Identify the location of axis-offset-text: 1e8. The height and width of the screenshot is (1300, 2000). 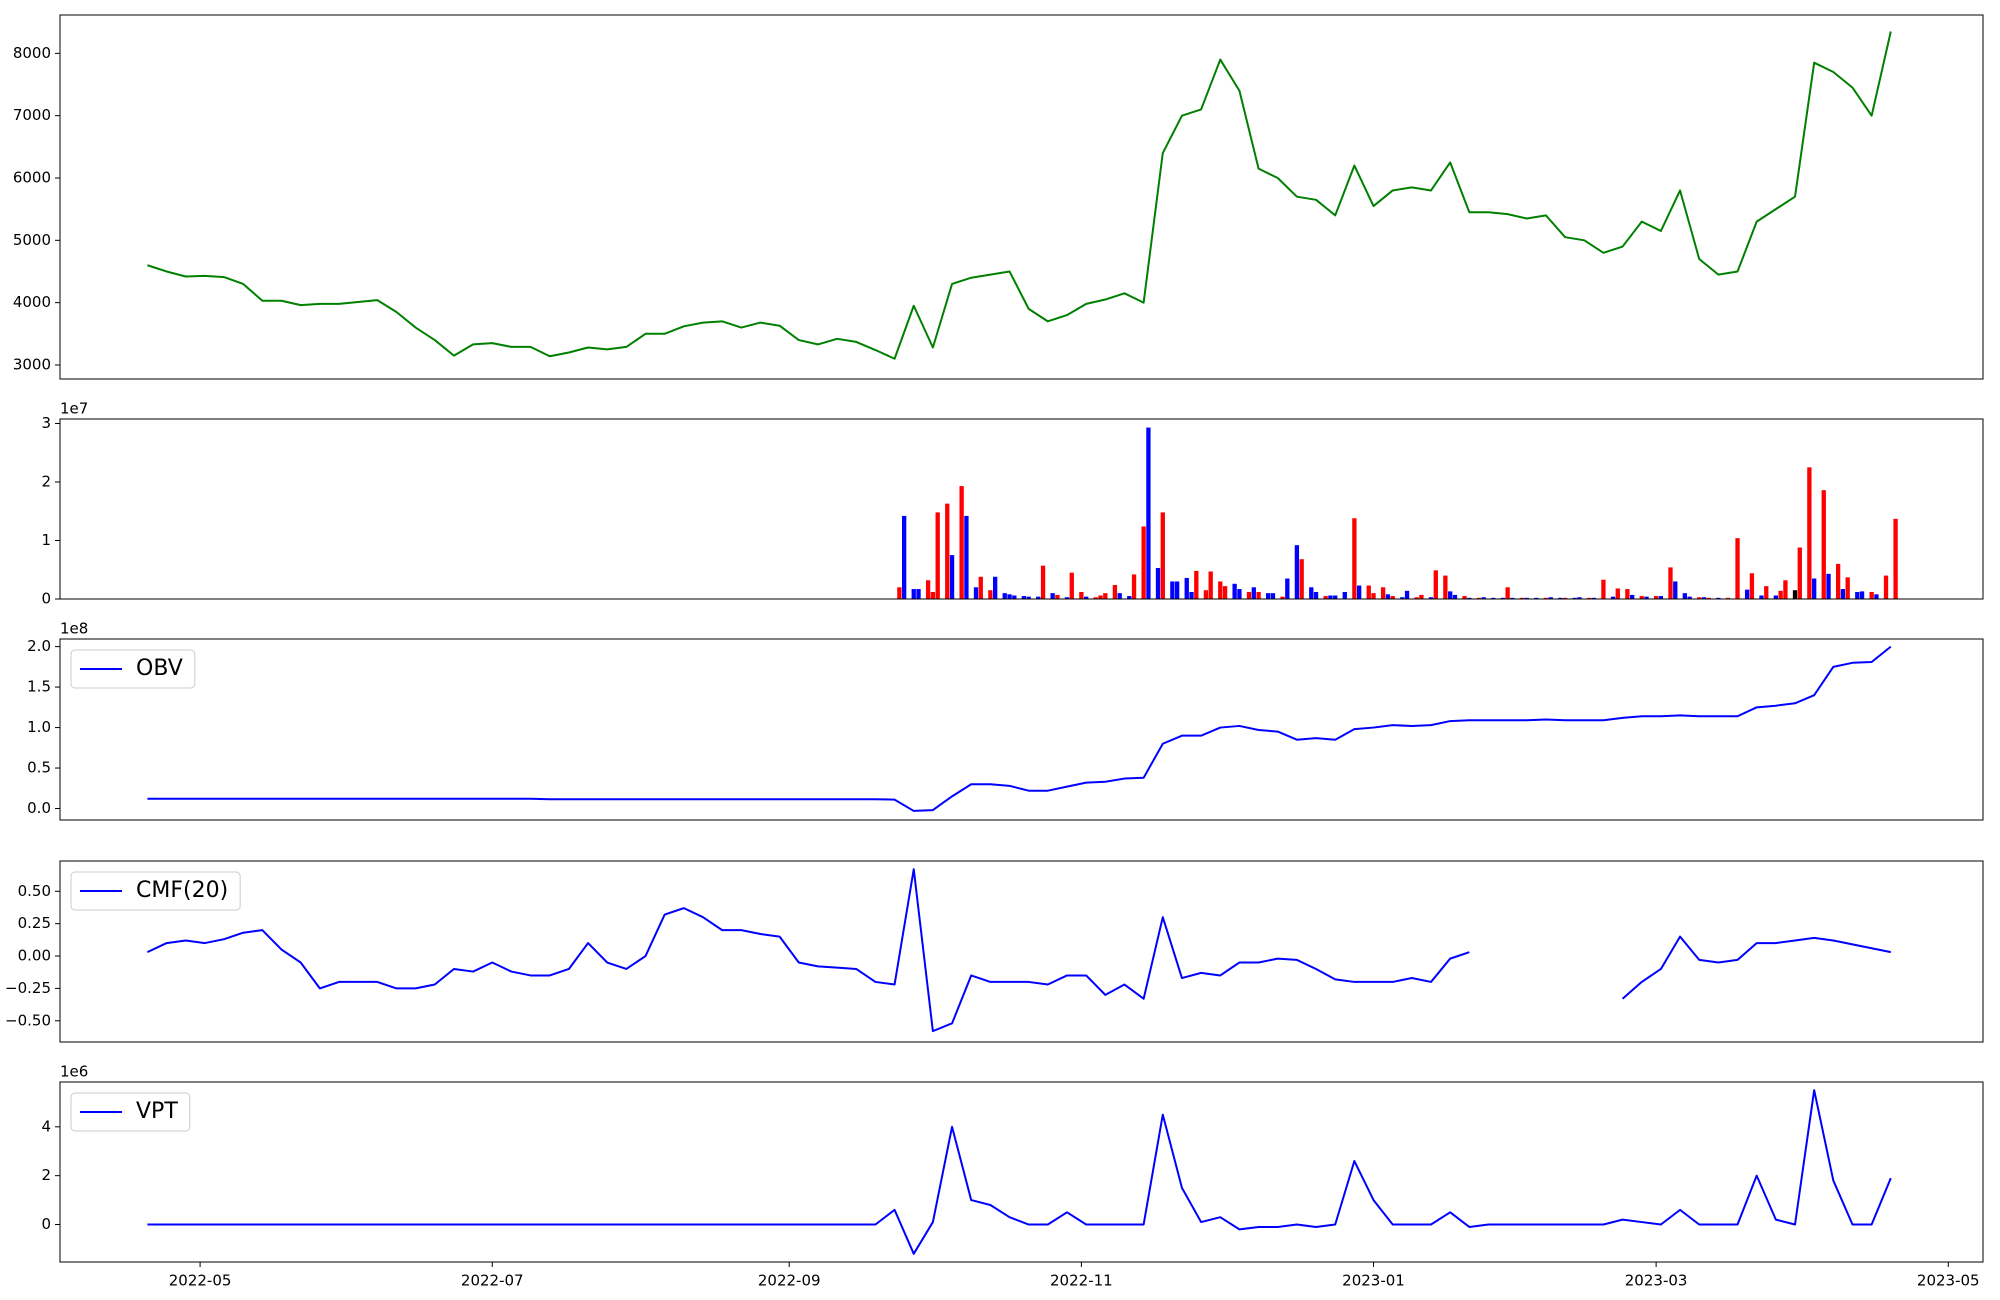
(74, 629).